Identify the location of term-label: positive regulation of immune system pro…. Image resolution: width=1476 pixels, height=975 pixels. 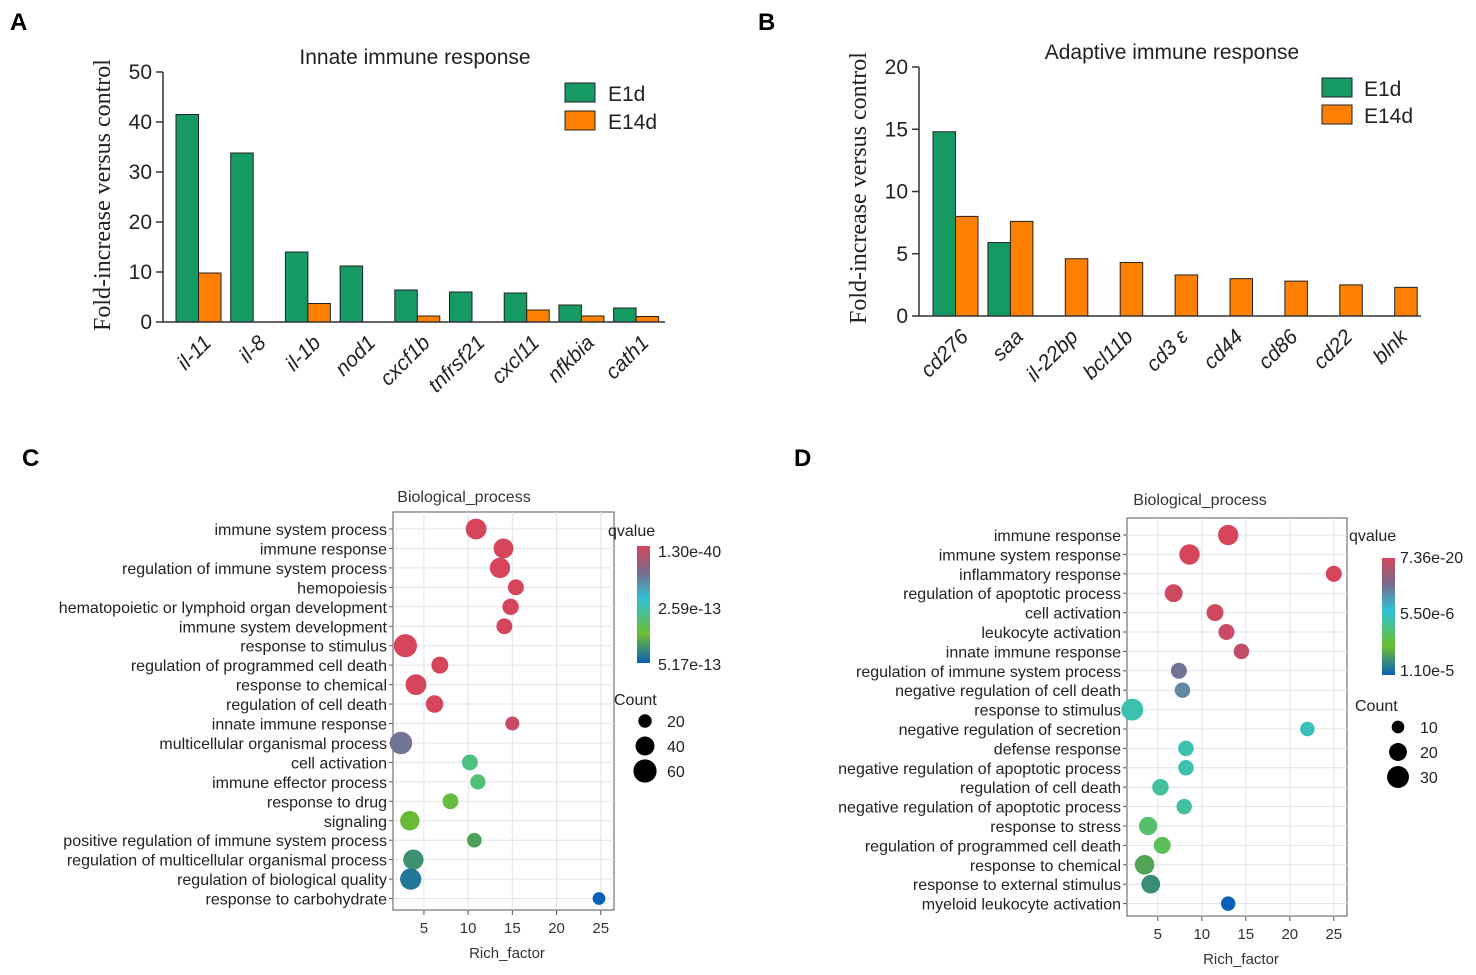
(225, 841).